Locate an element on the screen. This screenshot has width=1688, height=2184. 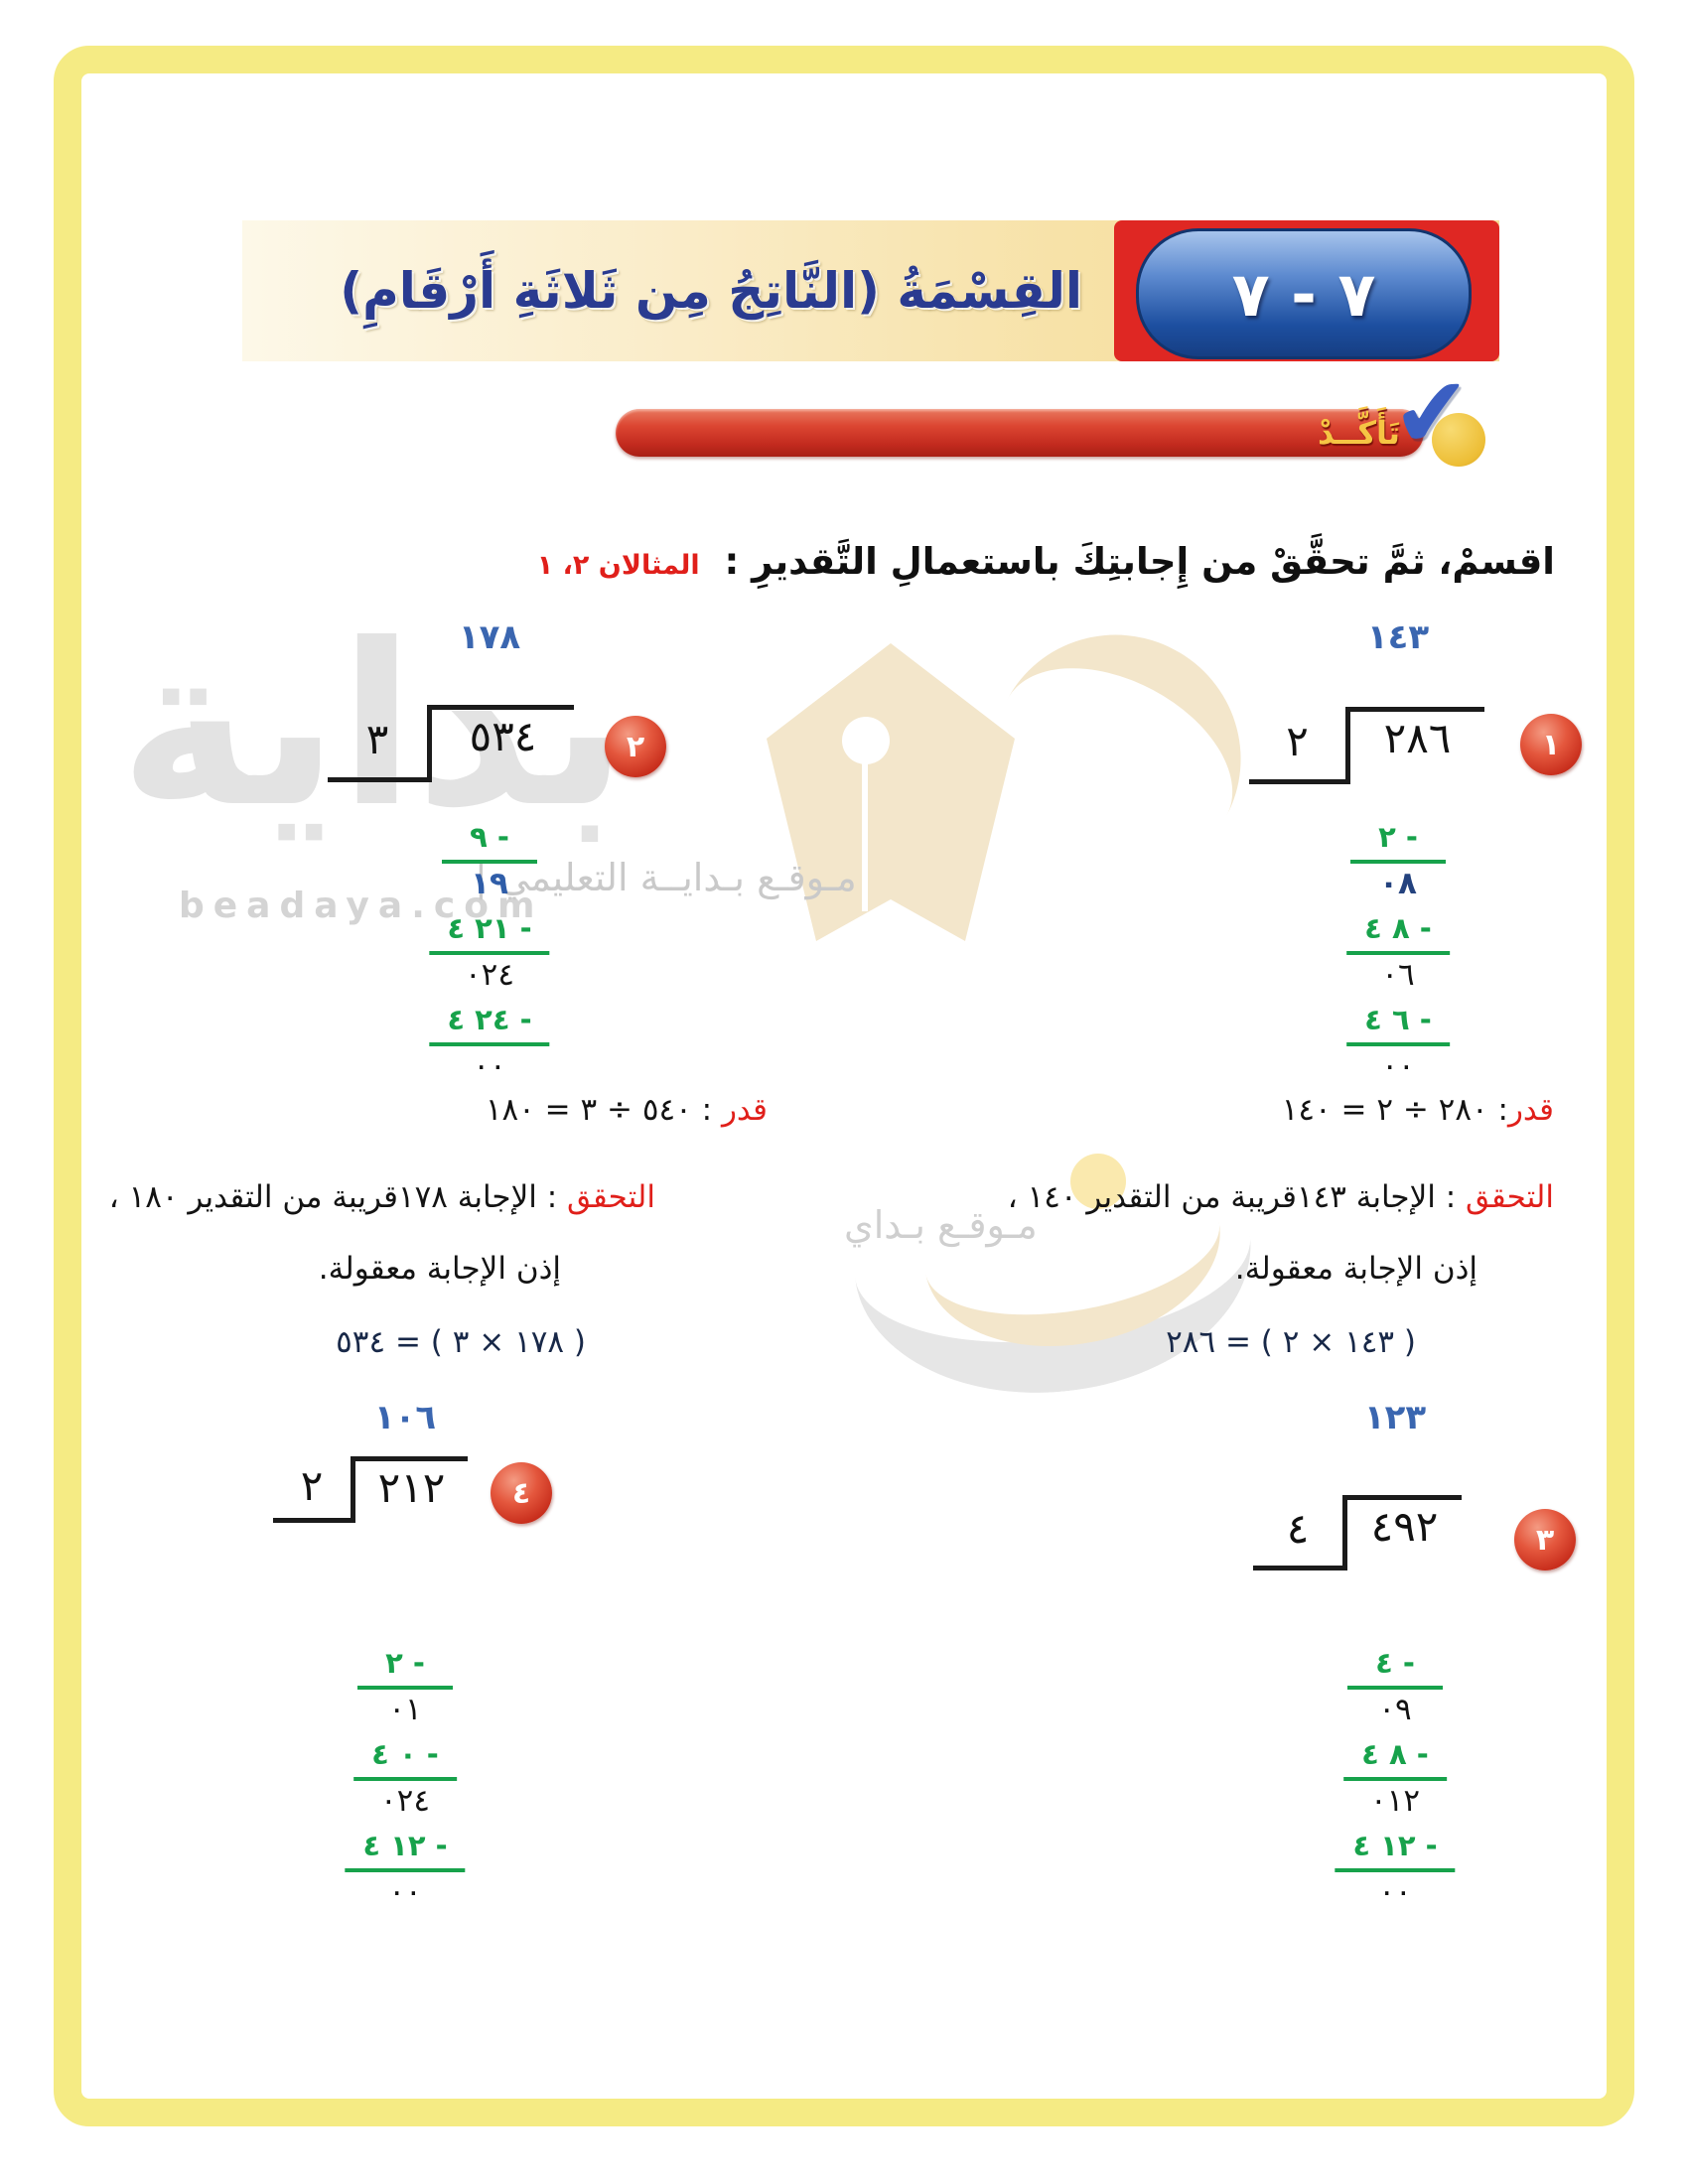
division-bracket: ٣ ٥٣٤ is located at coordinates (451, 743).